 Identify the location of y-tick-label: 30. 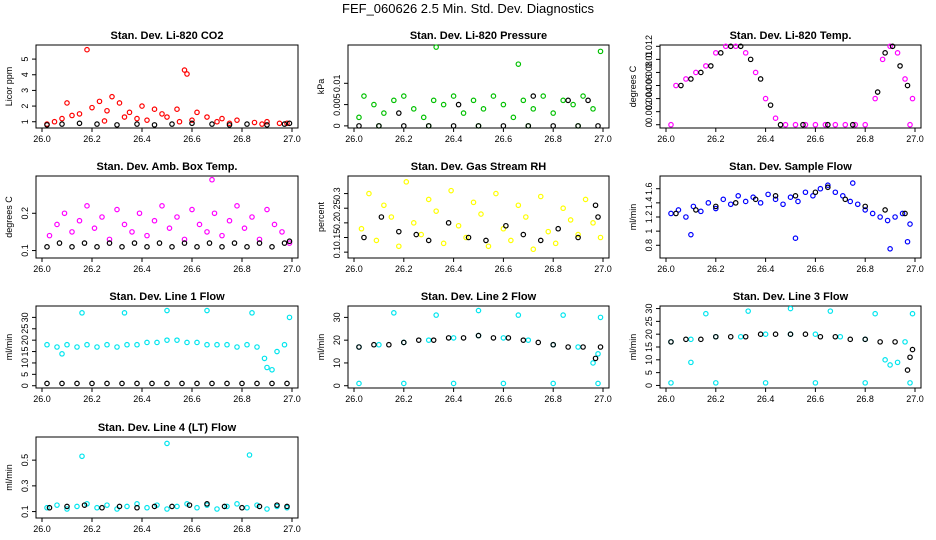
(337, 317).